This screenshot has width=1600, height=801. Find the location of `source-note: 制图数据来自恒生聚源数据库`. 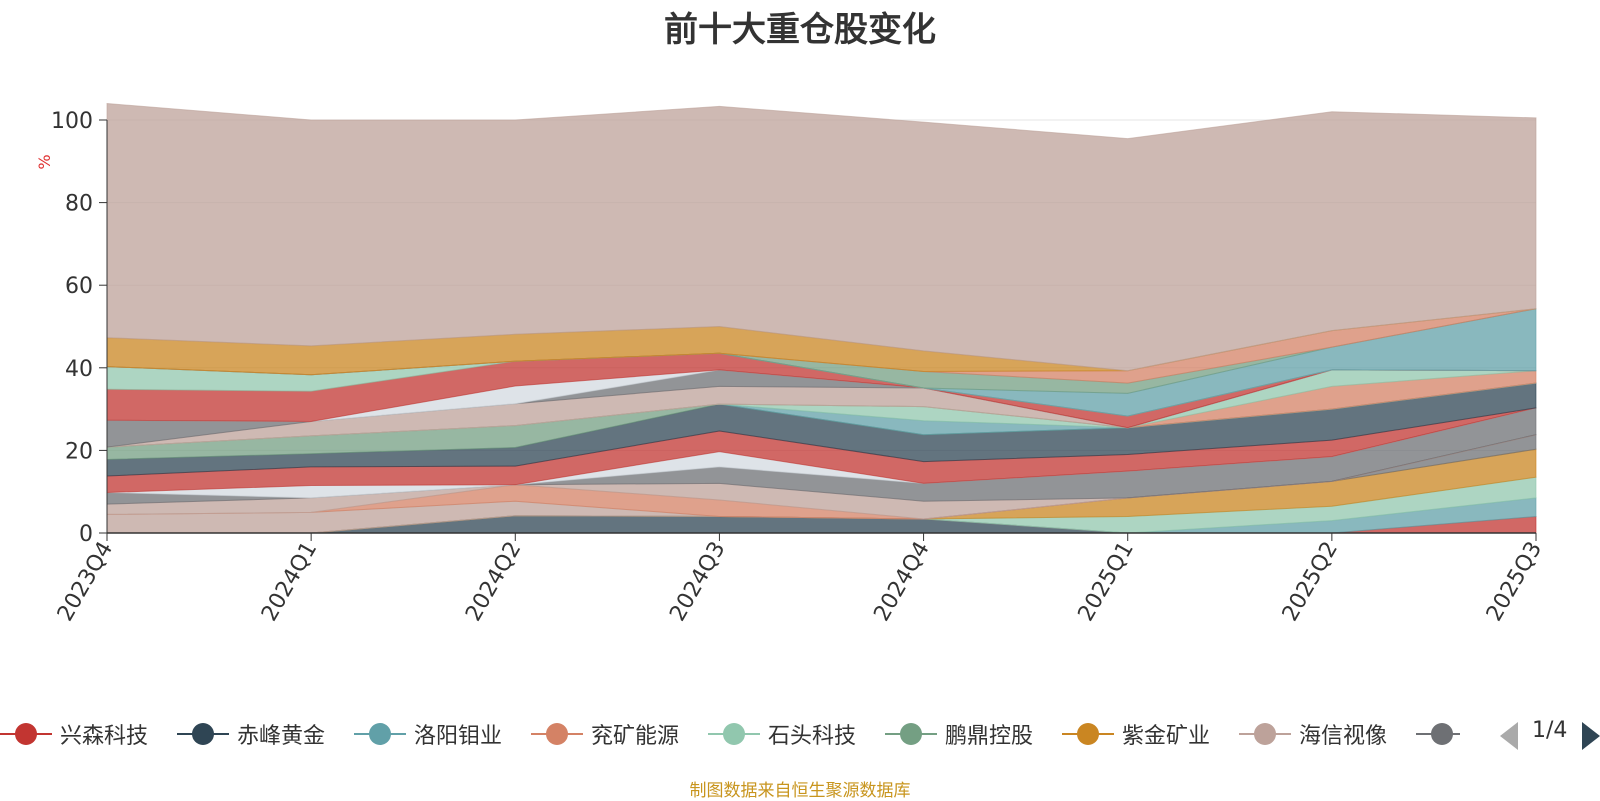

source-note: 制图数据来自恒生聚源数据库 is located at coordinates (800, 791).